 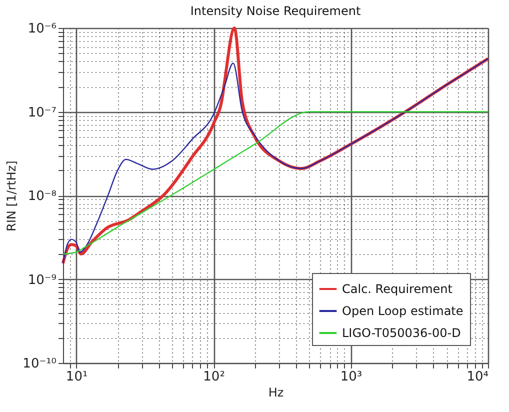 I want to click on legend-label: LIGO-T050036-00-D, so click(x=401, y=333).